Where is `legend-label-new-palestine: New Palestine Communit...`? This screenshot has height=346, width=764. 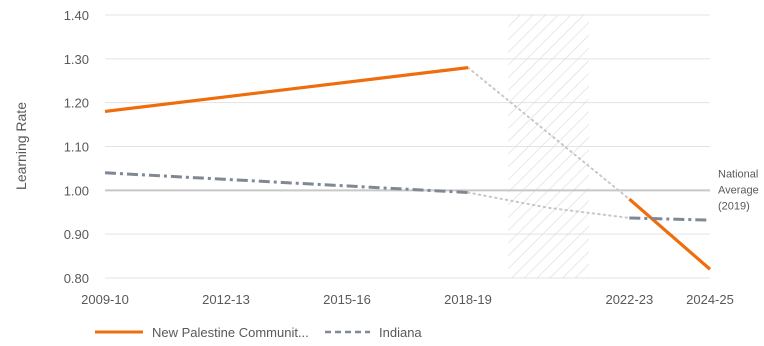
legend-label-new-palestine: New Palestine Communit... is located at coordinates (230, 332).